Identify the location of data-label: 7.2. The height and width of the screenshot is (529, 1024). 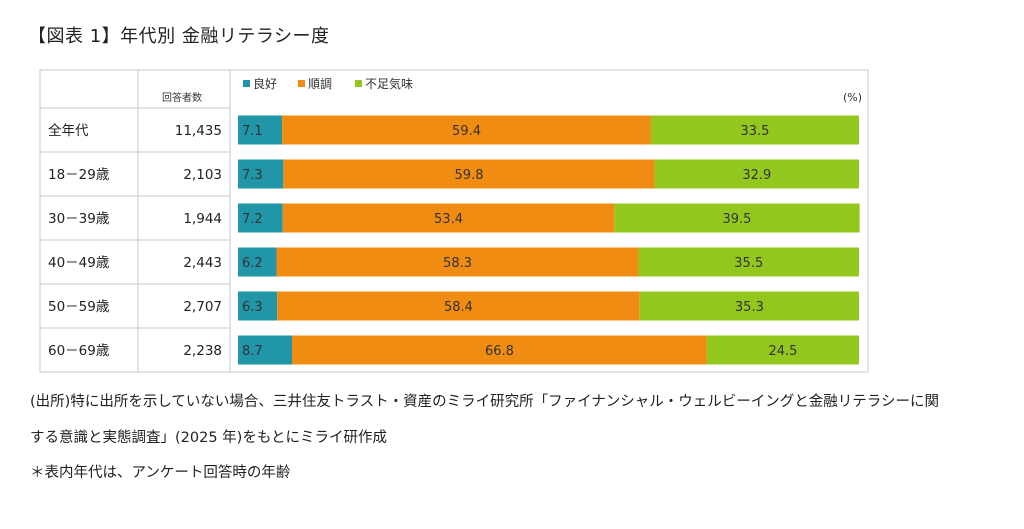
(252, 219).